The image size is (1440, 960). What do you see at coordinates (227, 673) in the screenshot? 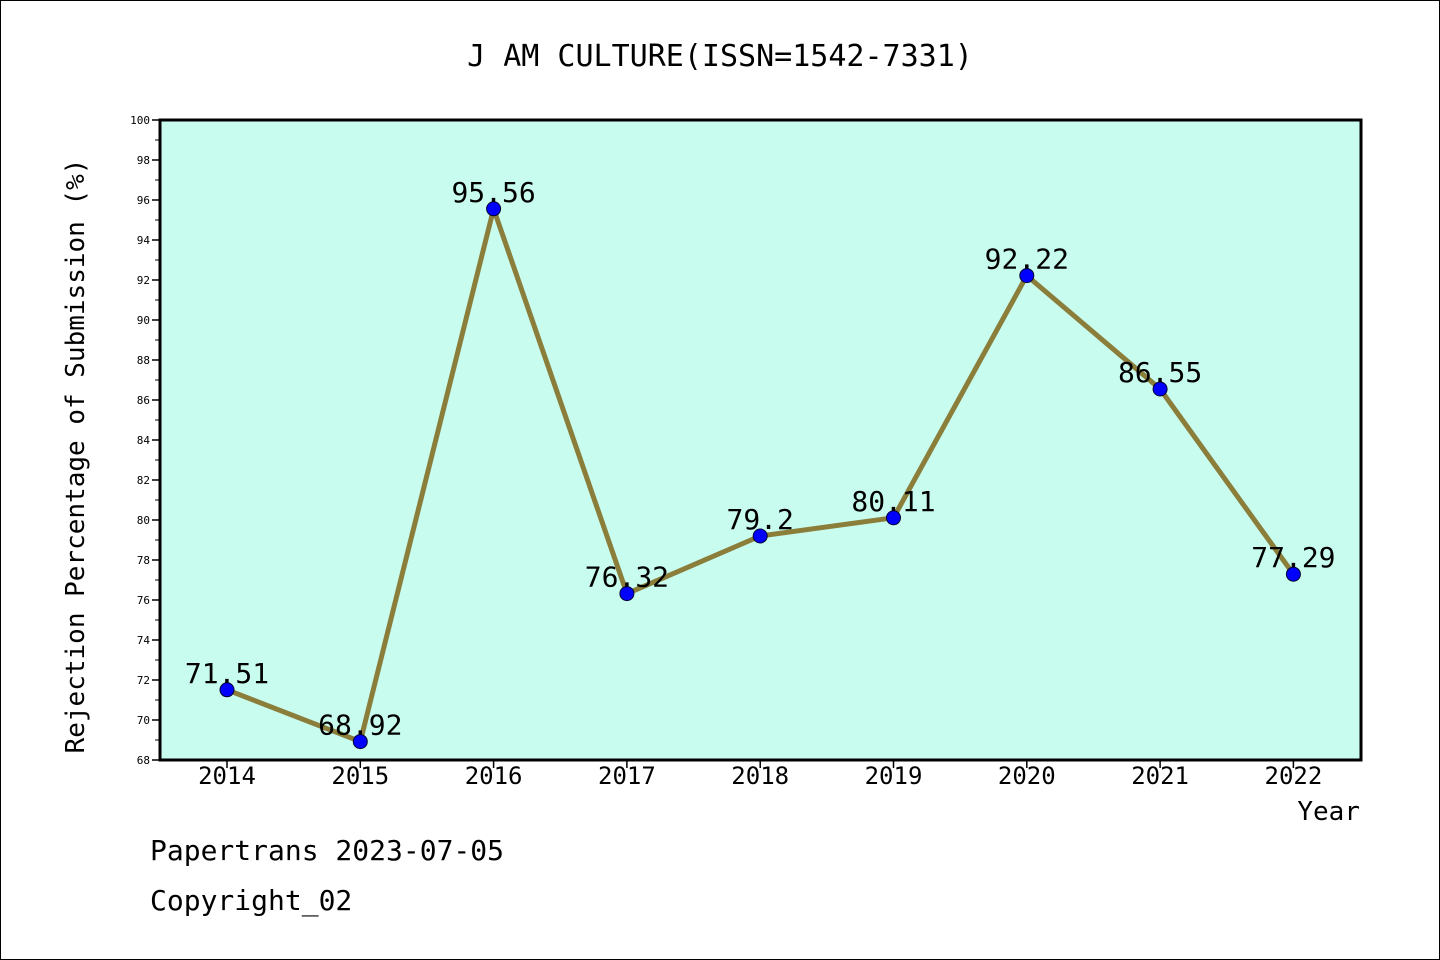
I see `data-label: 71.51` at bounding box center [227, 673].